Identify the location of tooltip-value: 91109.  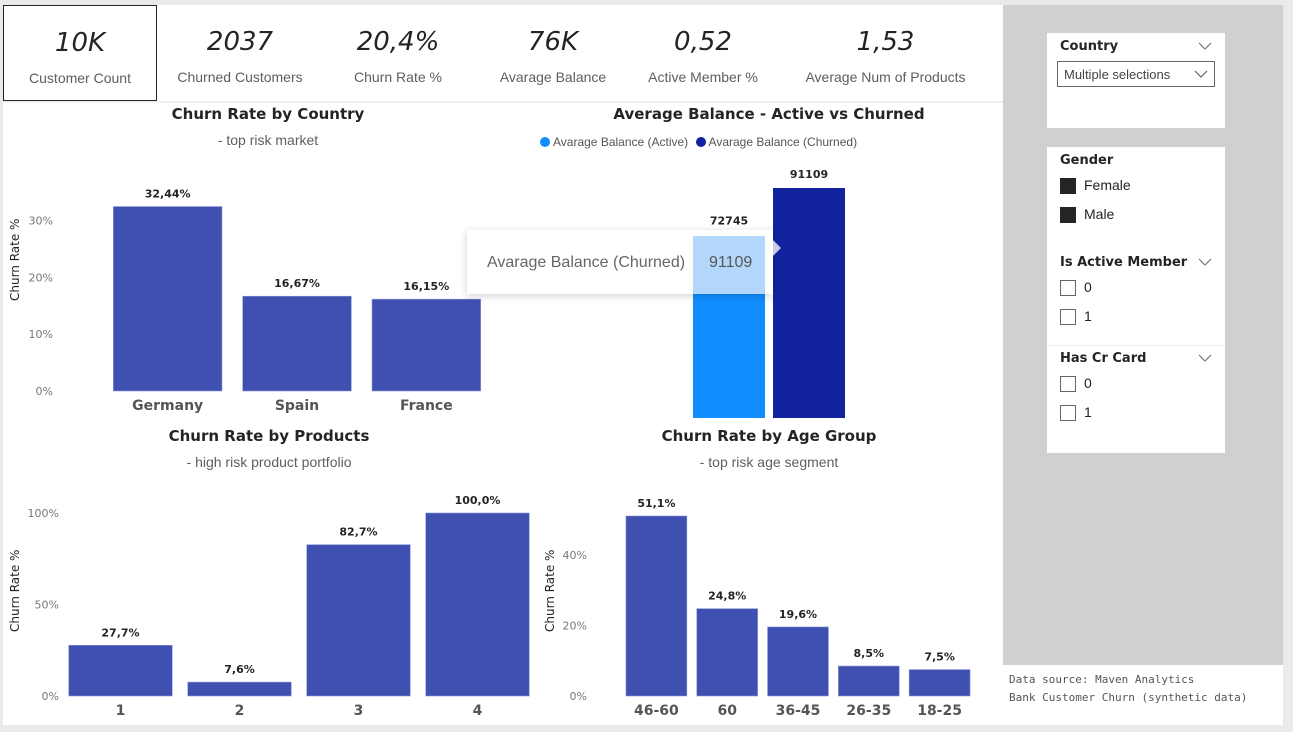
(729, 265).